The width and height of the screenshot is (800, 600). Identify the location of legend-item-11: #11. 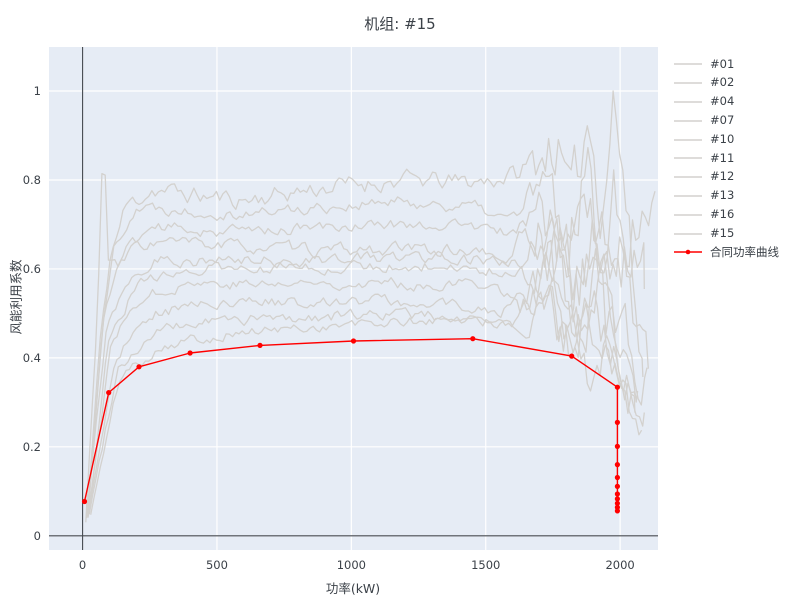
(726, 158).